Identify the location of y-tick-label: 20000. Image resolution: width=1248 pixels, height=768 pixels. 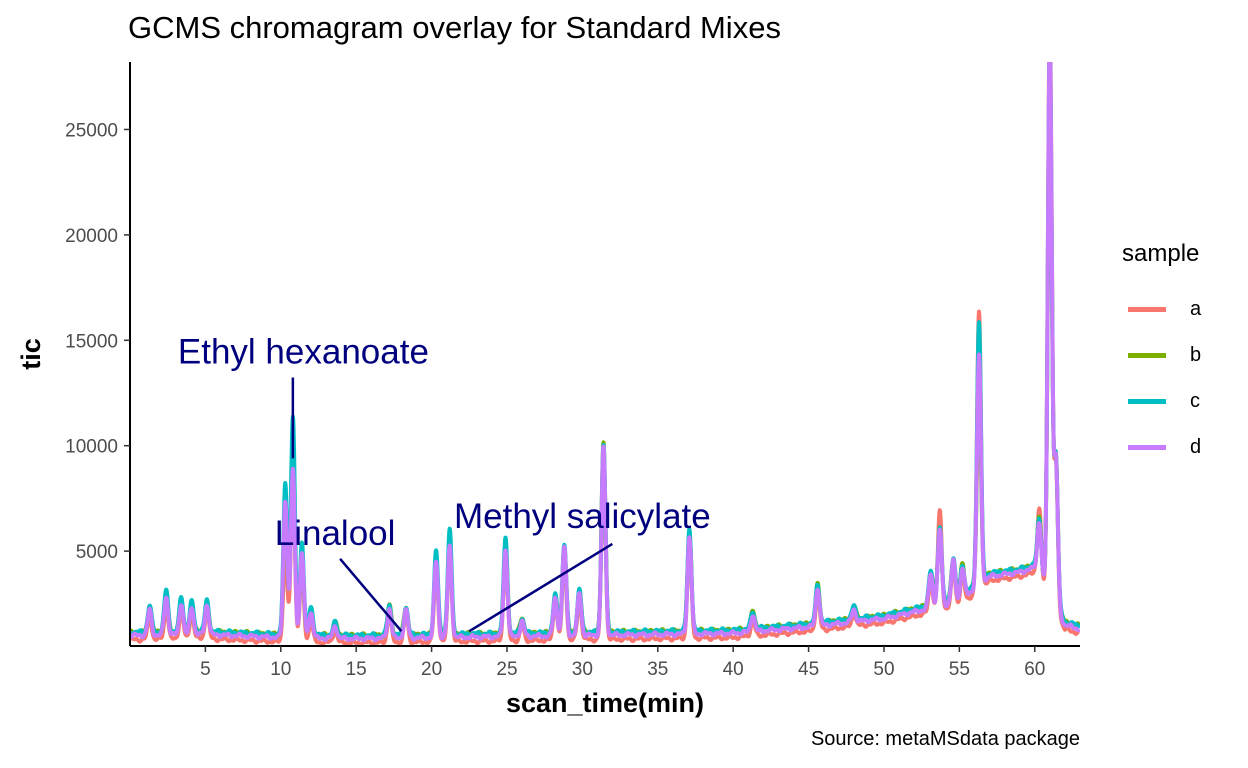
(91, 236).